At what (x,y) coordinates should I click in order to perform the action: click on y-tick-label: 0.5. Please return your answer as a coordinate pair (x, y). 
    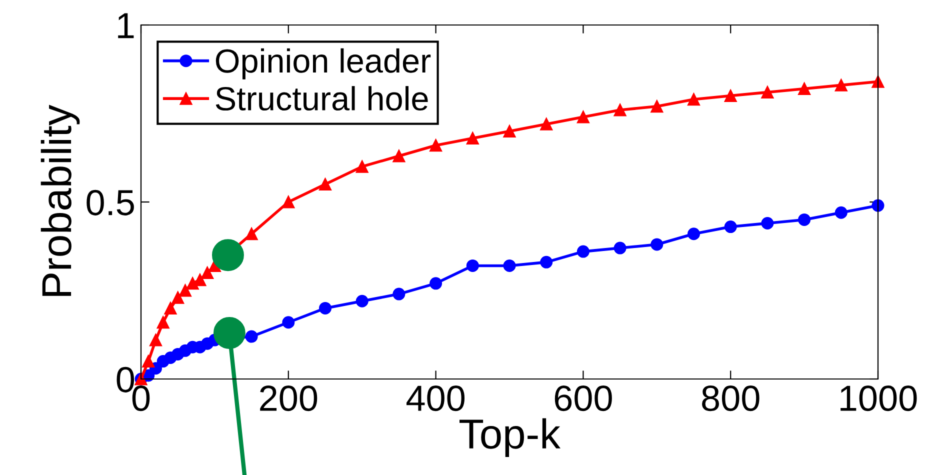
    Looking at the image, I should click on (110, 203).